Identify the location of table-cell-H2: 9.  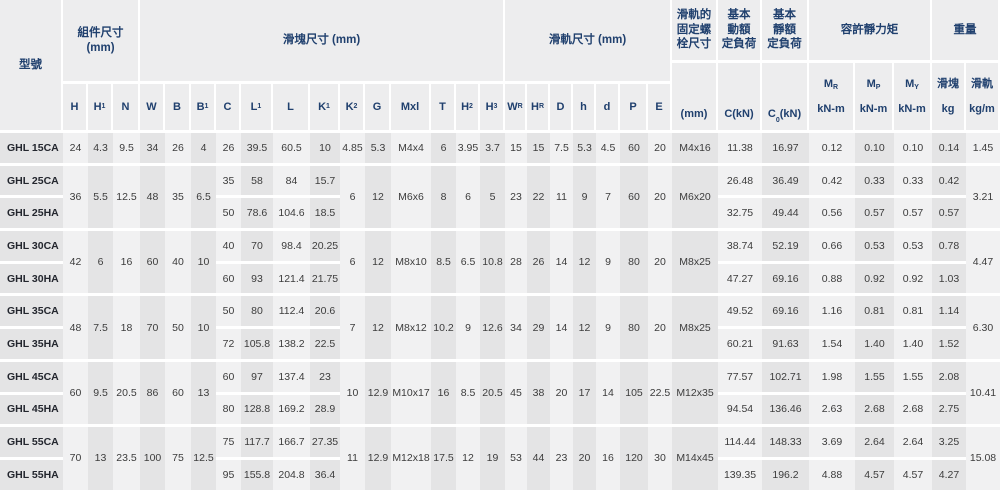
(468, 327).